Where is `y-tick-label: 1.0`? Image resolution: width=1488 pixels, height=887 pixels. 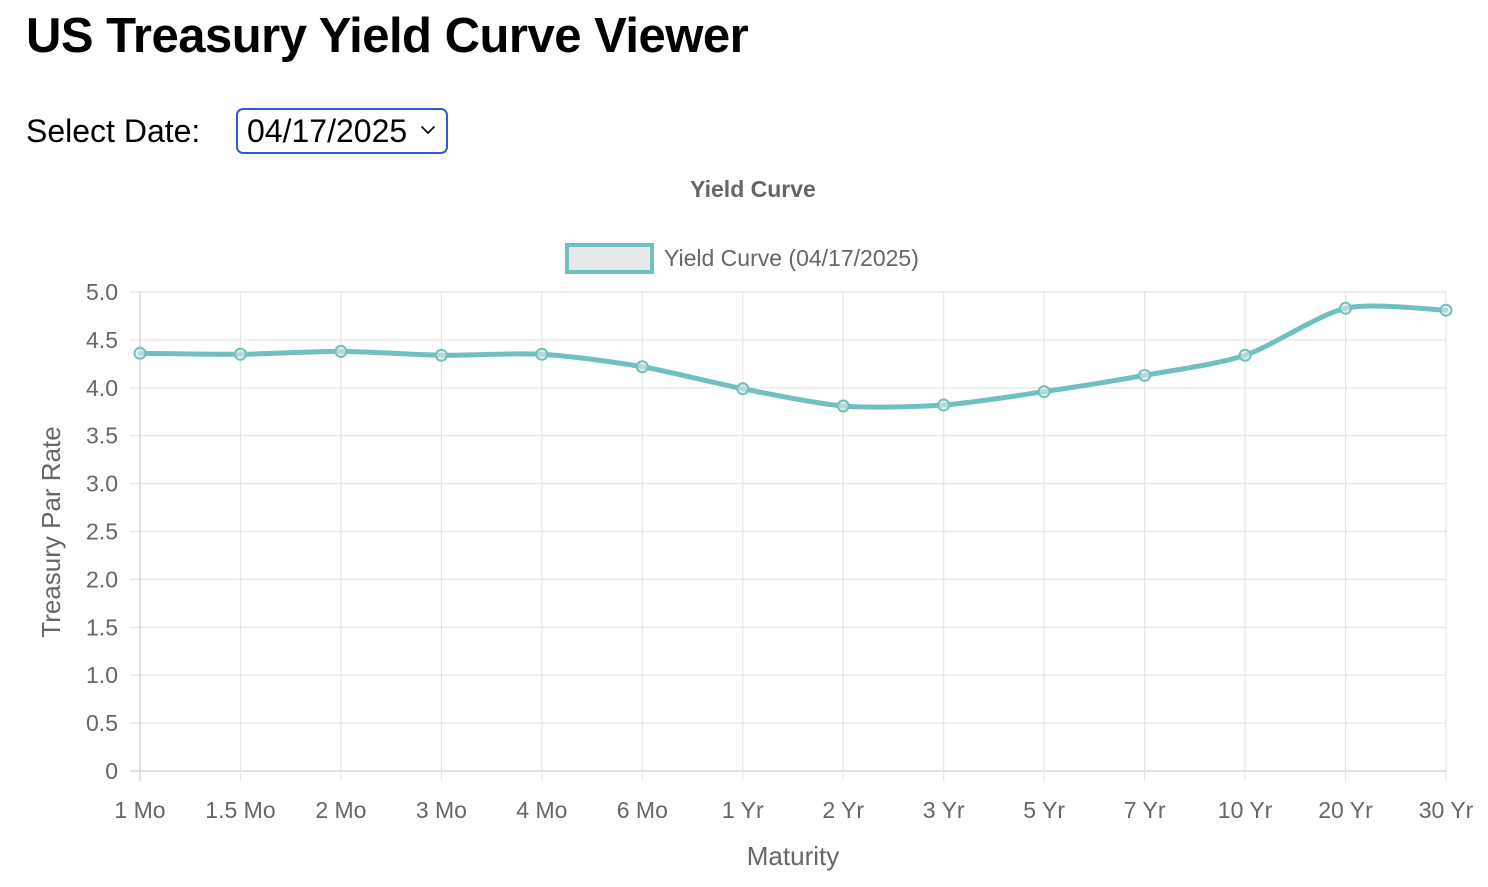 y-tick-label: 1.0 is located at coordinates (102, 675).